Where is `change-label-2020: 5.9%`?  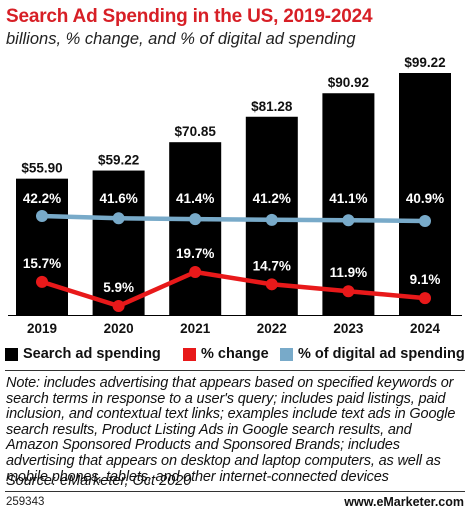 change-label-2020: 5.9% is located at coordinates (118, 287).